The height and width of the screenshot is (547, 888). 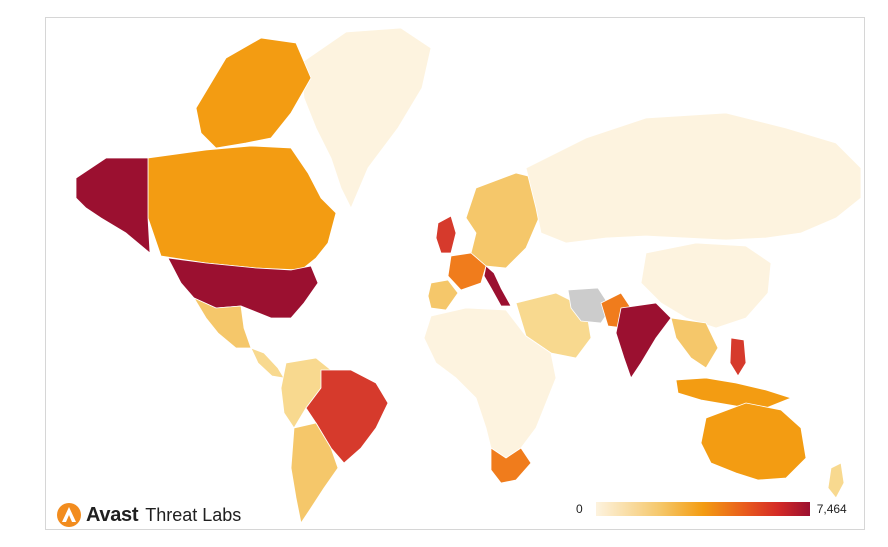 What do you see at coordinates (253, 93) in the screenshot?
I see `country-canada-islands` at bounding box center [253, 93].